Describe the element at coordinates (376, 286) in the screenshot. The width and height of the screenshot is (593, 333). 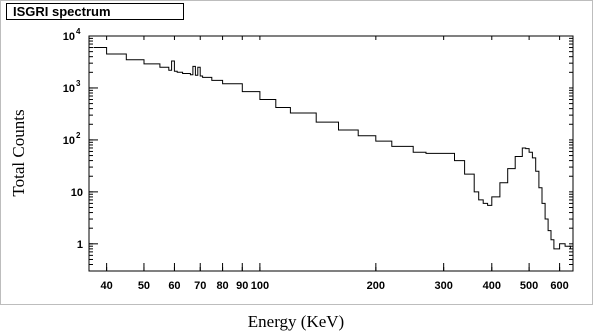
I see `x-tick-label: 200` at that location.